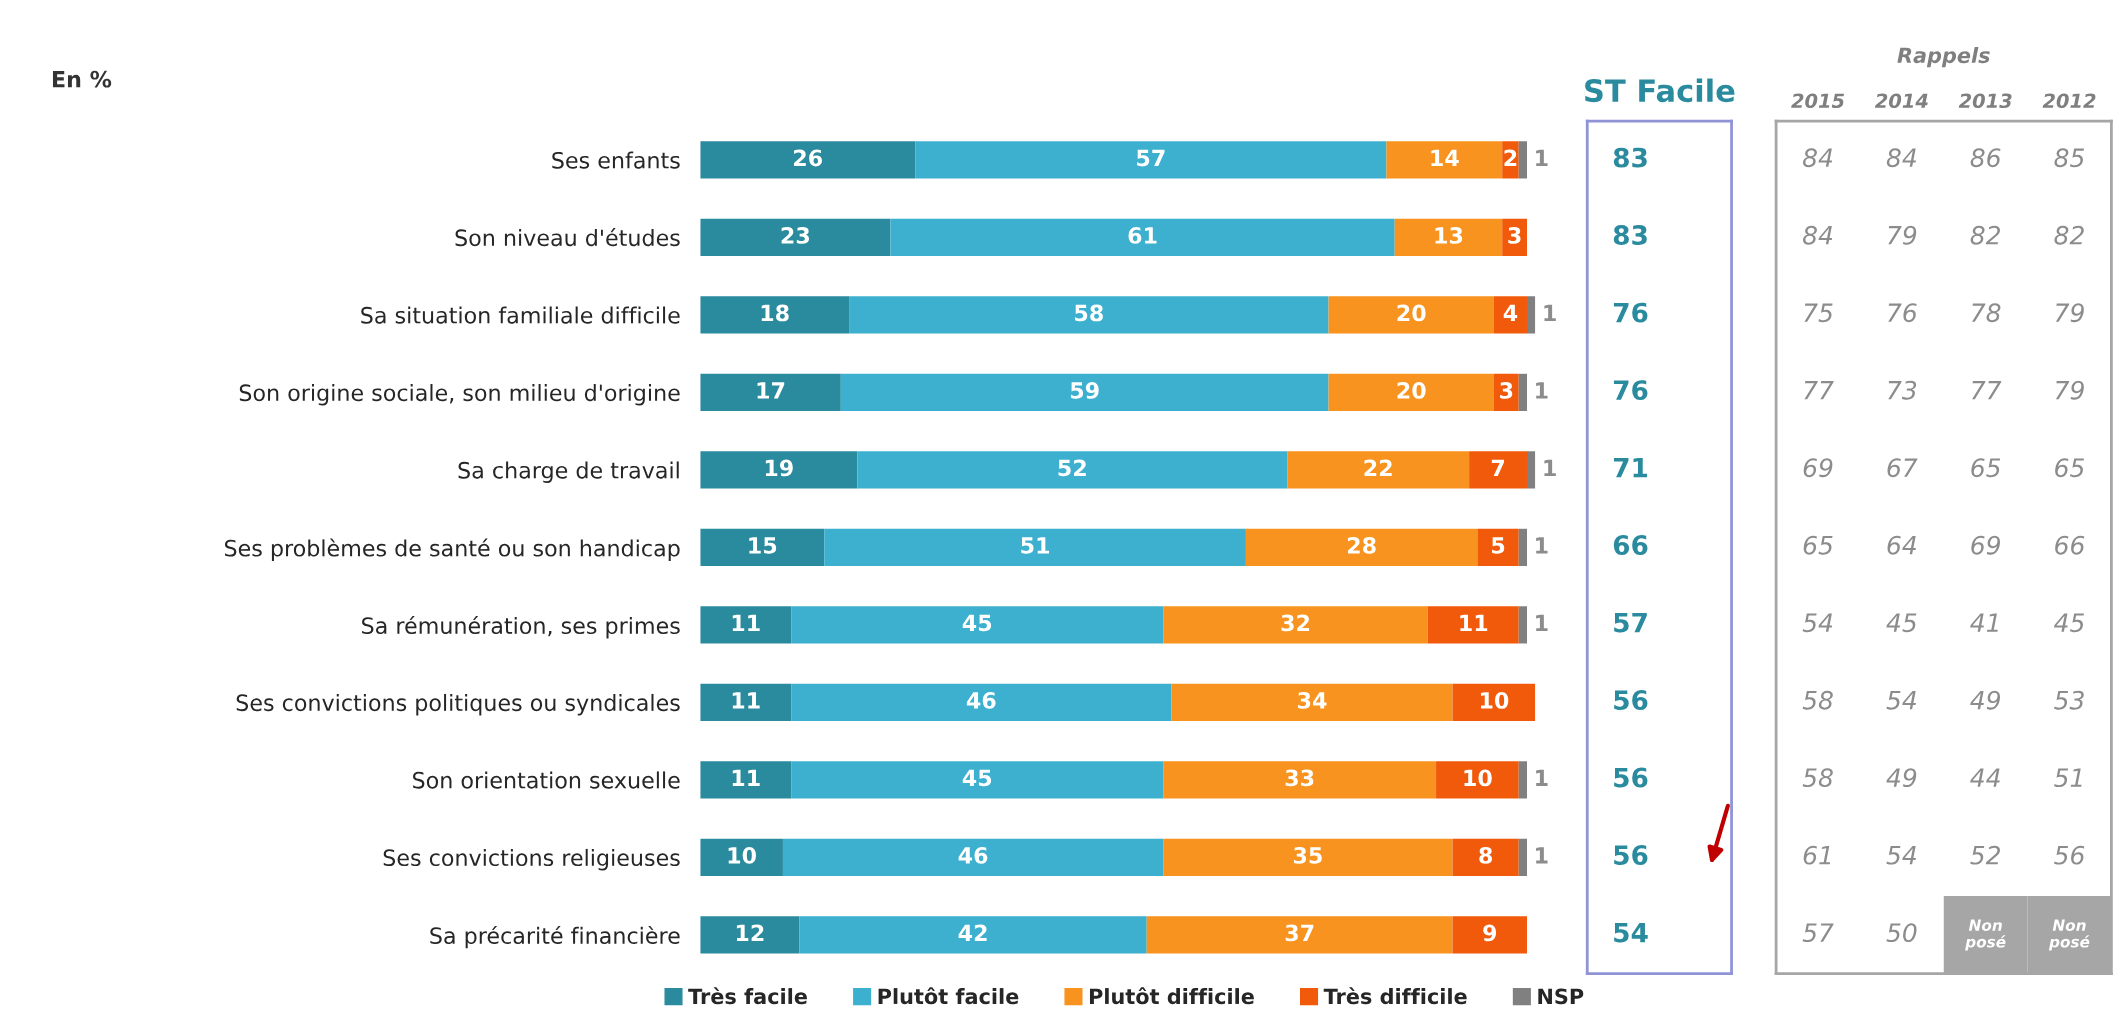 Image resolution: width=2122 pixels, height=1027 pixels. I want to click on data-label: 51, so click(1035, 545).